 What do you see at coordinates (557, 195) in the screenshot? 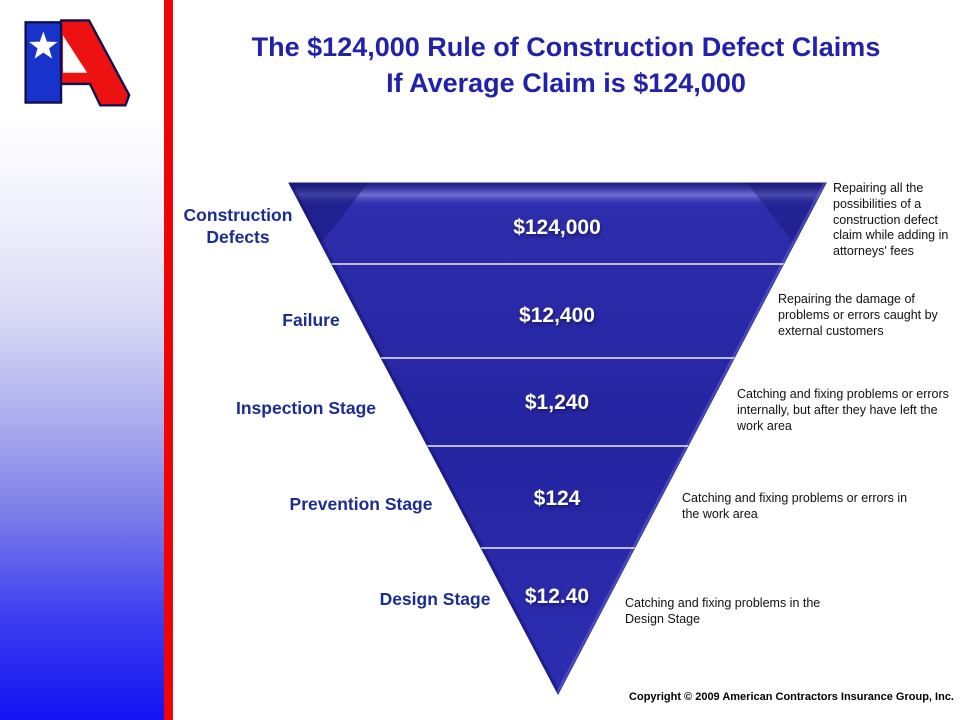
I see `pyramid-top-bevel` at bounding box center [557, 195].